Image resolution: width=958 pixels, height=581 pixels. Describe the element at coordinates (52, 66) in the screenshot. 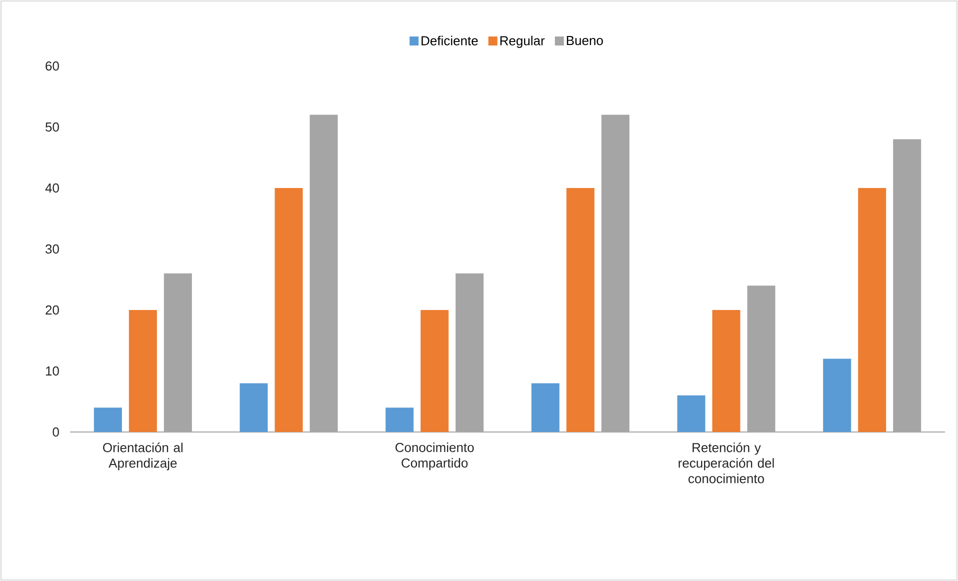

I see `y-tick-label: 60` at that location.